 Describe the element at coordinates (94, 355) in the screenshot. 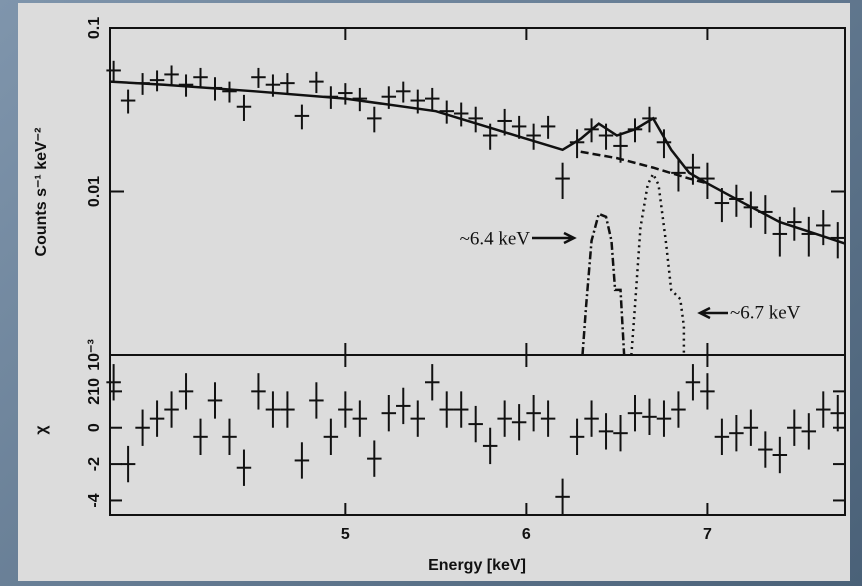

I see `y-tick-label: 10⁻³` at that location.